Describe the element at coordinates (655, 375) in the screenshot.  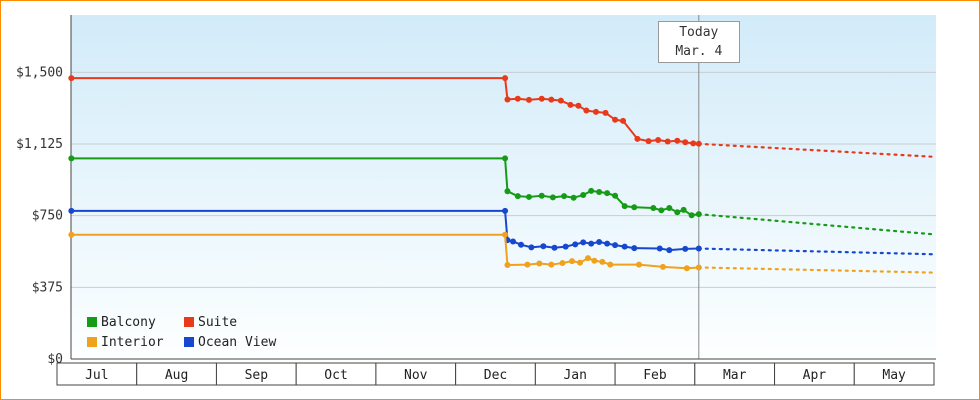
I see `month-label: Feb` at that location.